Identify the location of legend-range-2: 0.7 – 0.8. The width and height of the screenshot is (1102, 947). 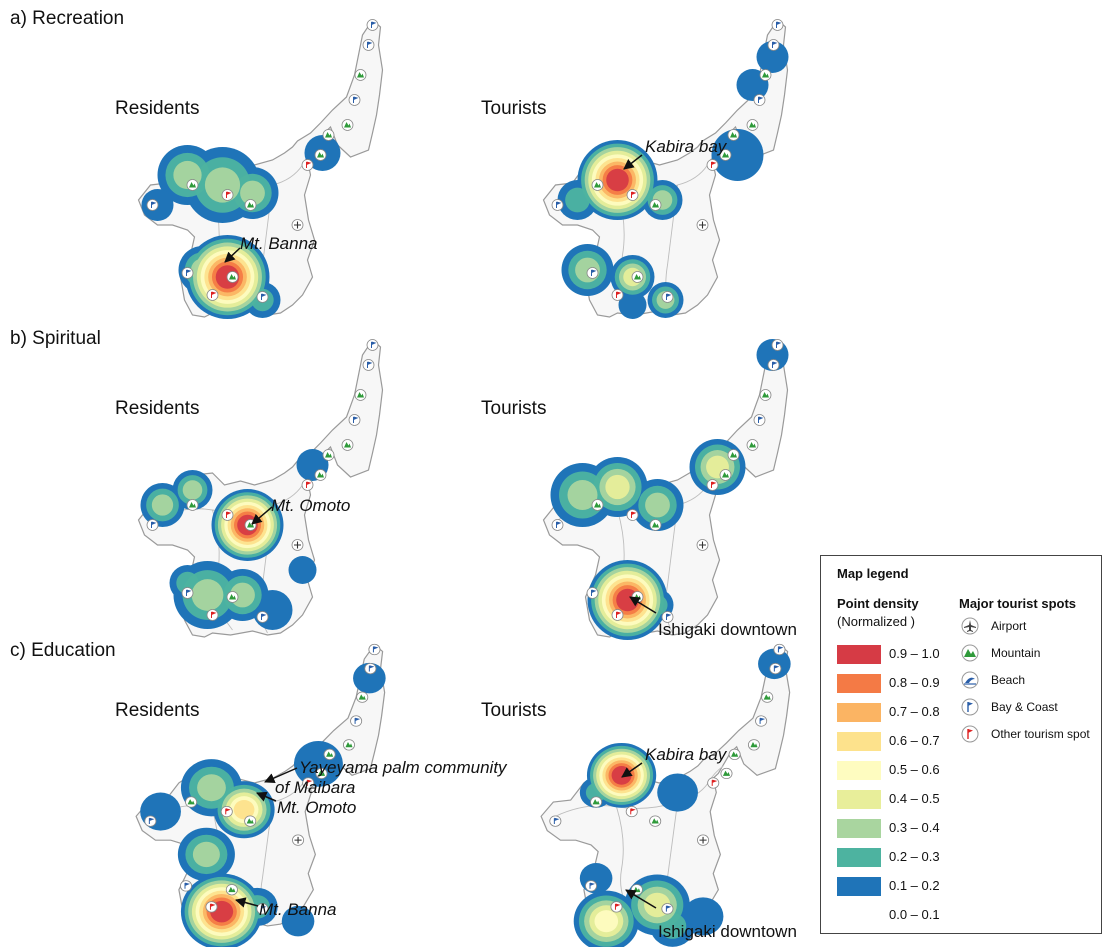
(914, 711).